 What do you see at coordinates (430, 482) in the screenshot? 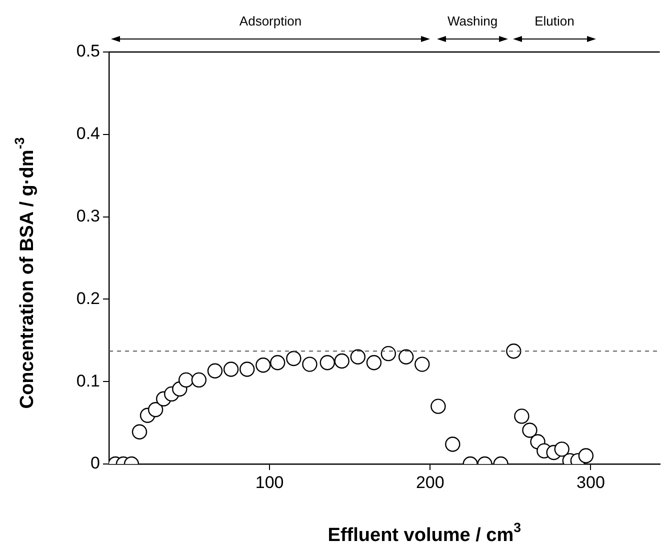
I see `x-tick-label: 200` at bounding box center [430, 482].